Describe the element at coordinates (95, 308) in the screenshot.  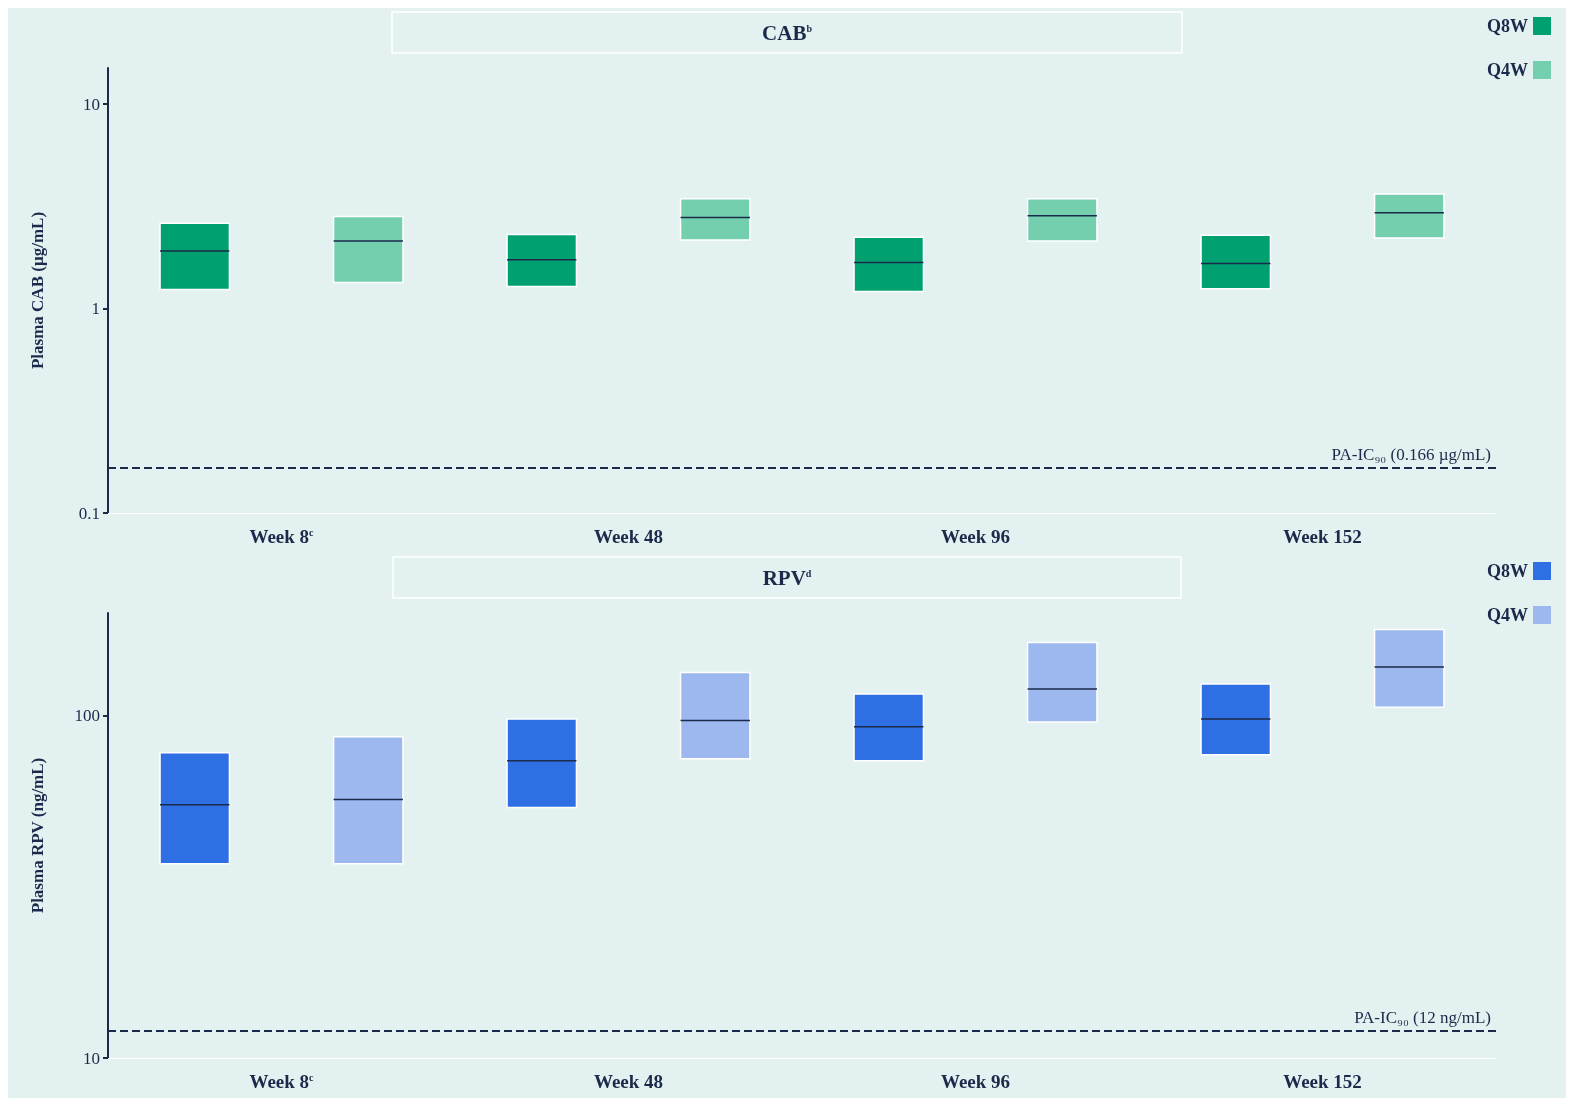
I see `y-tick-label: 1` at that location.